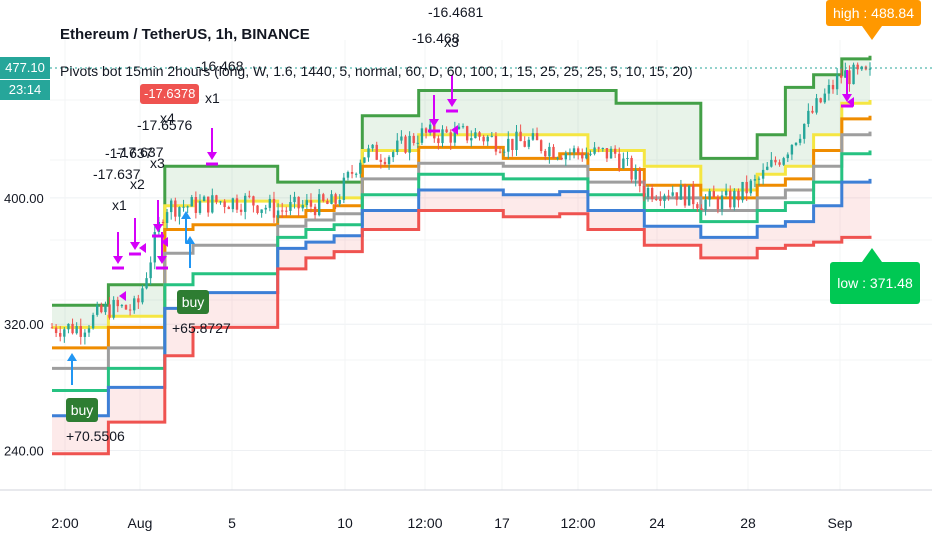 The image size is (932, 550). Describe the element at coordinates (137, 184) in the screenshot. I see `sell-annotation-2-count: x2` at that location.